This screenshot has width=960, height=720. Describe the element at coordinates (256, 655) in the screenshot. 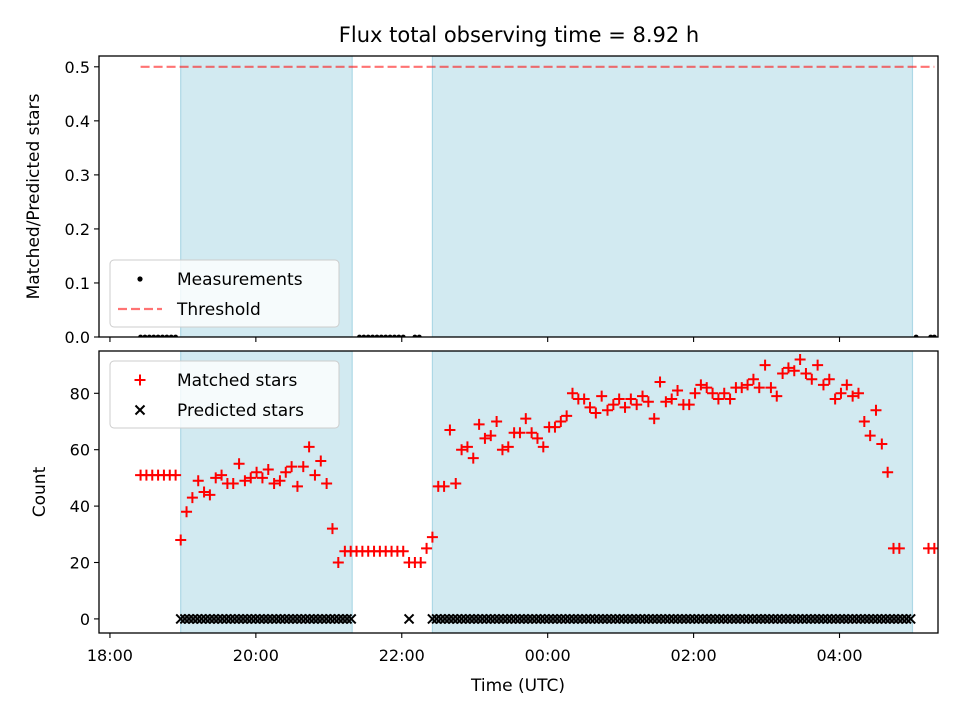

I see `x-tick-label: 20:00` at that location.